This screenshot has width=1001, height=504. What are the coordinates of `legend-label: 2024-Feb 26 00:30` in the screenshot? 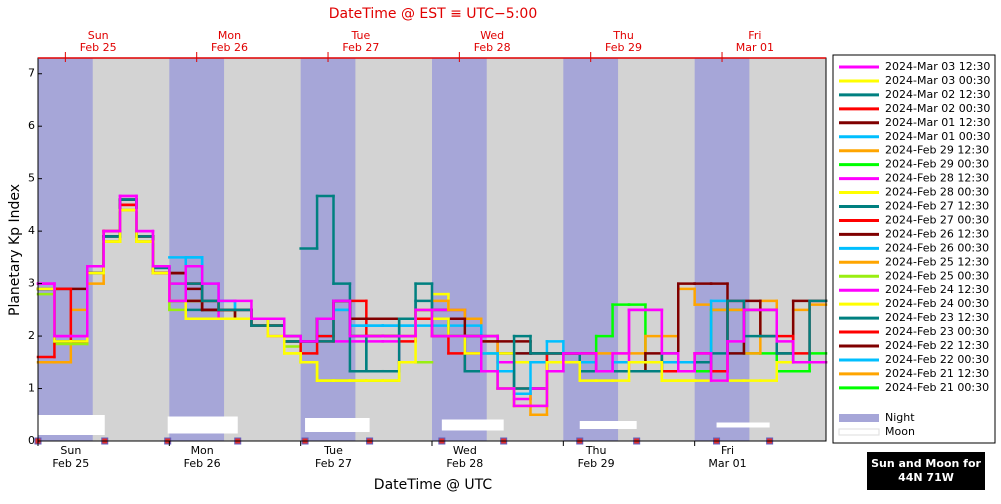 It's located at (937, 247).